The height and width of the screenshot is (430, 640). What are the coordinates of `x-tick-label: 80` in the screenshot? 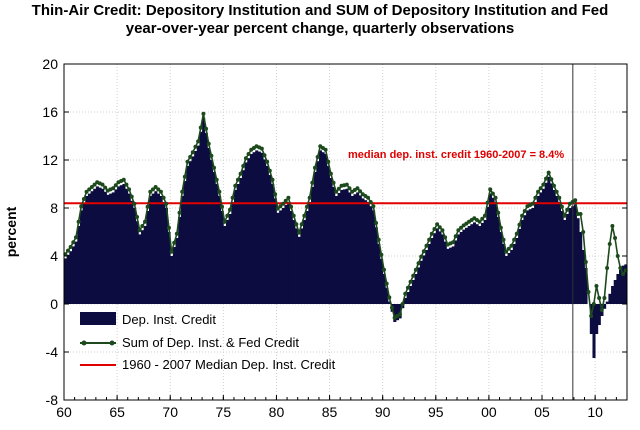 It's located at (277, 412).